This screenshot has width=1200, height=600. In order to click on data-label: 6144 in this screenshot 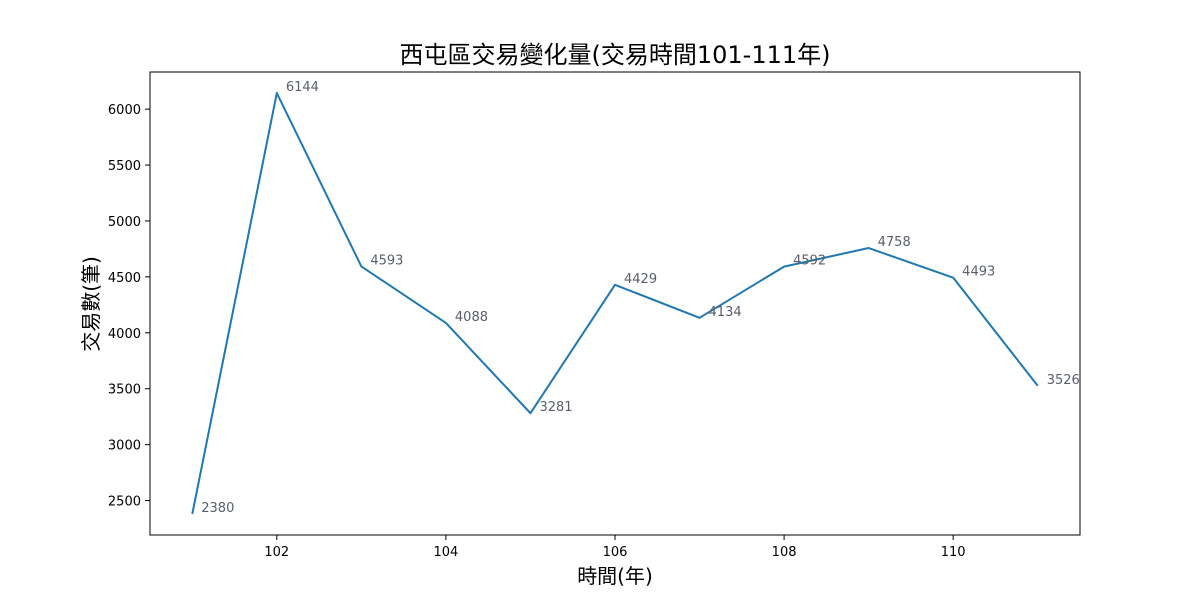, I will do `click(302, 87)`.